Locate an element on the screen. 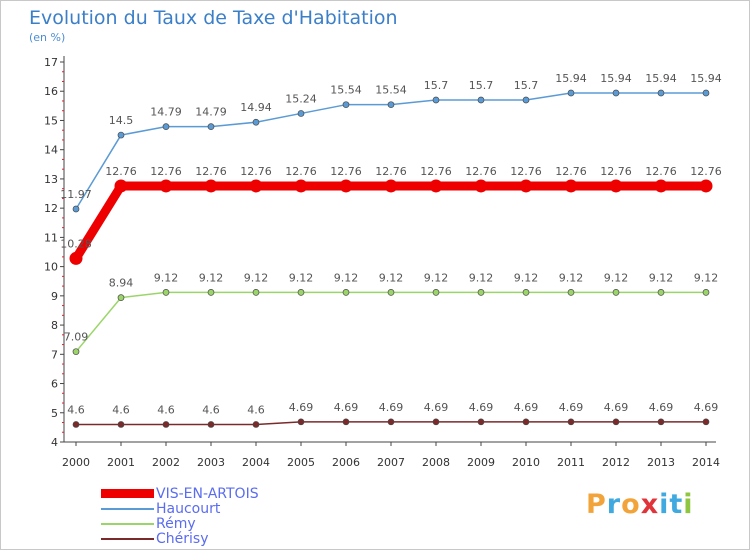  chart-title: Evolution du Taux de Taxe d'Habitation is located at coordinates (213, 18).